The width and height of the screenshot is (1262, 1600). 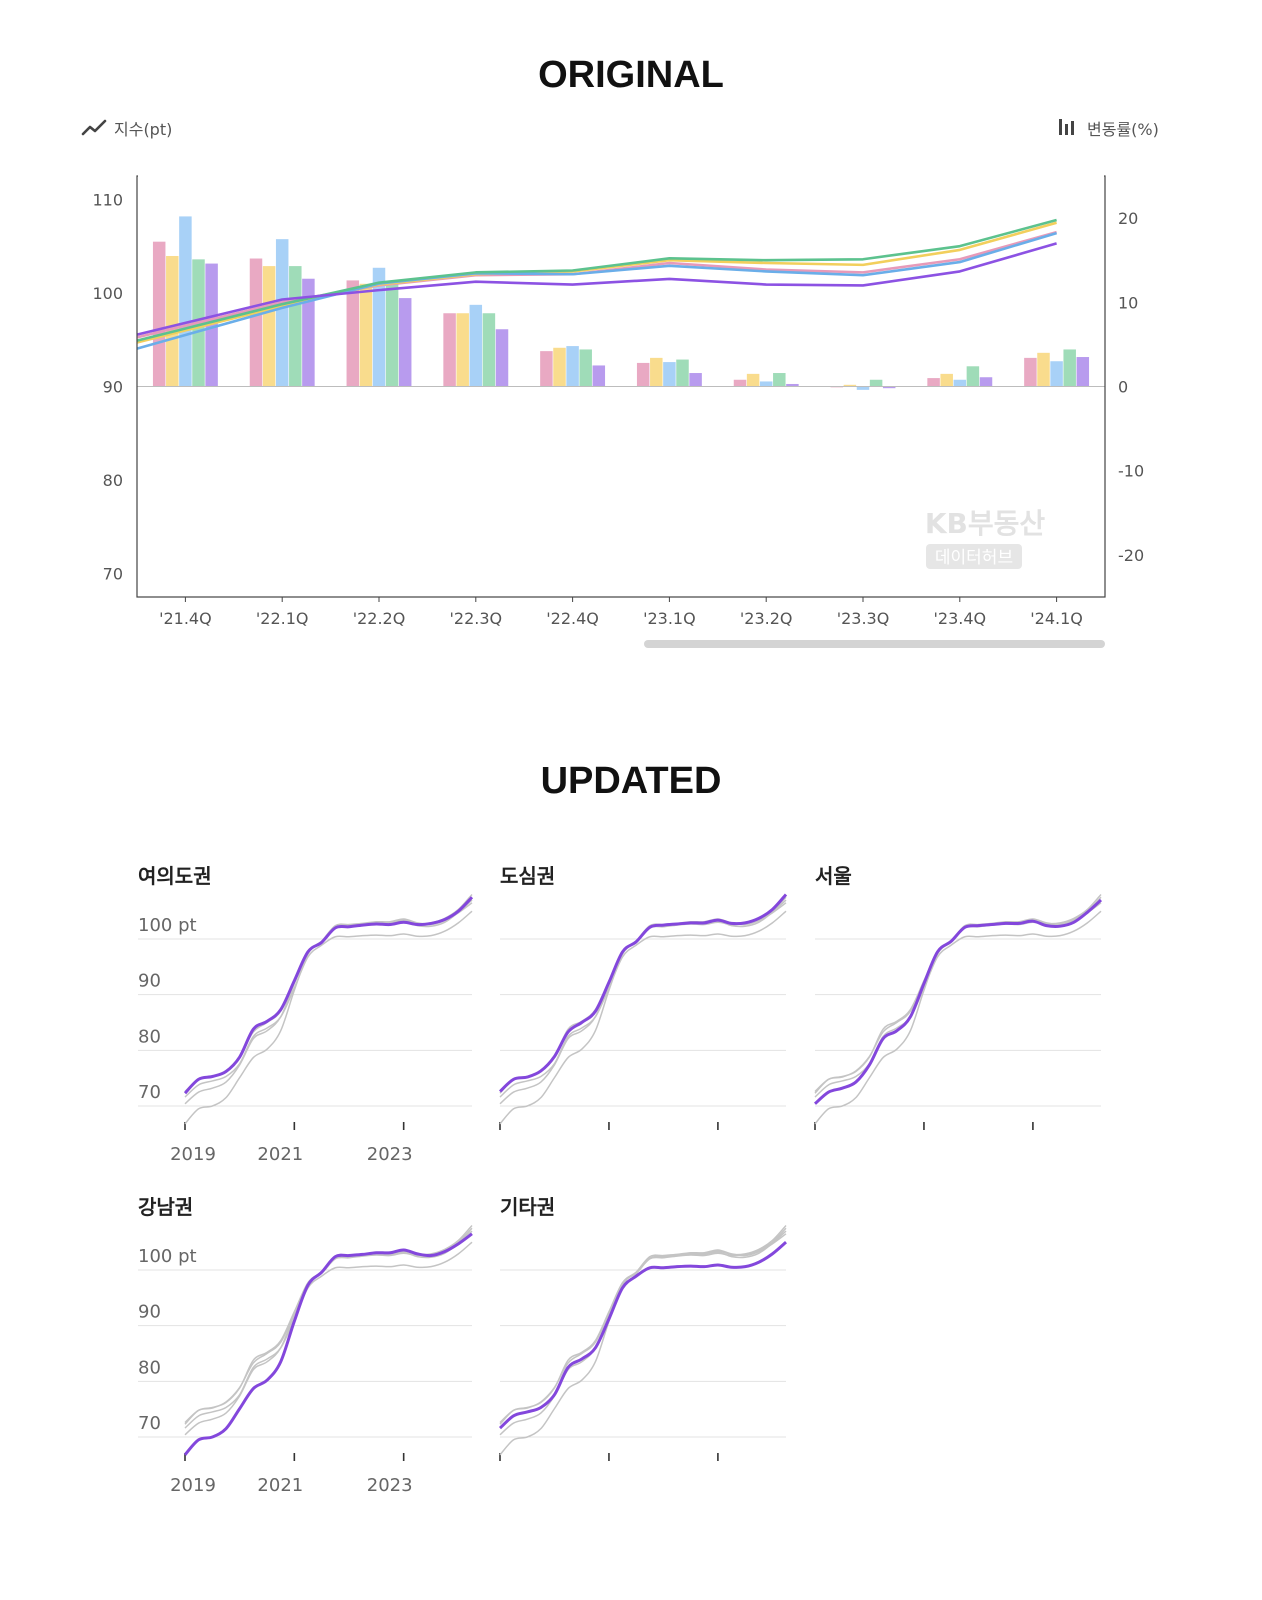 What do you see at coordinates (766, 618) in the screenshot?
I see `x-axis-tick-label: '23.2Q` at bounding box center [766, 618].